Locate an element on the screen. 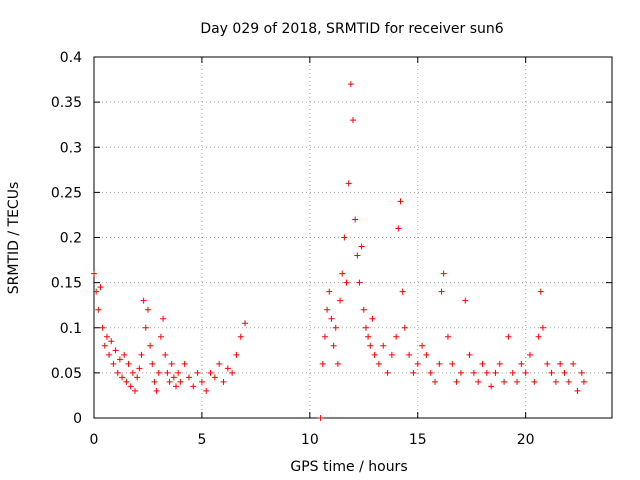 The image size is (640, 480). x-tick-label: 10 is located at coordinates (310, 440).